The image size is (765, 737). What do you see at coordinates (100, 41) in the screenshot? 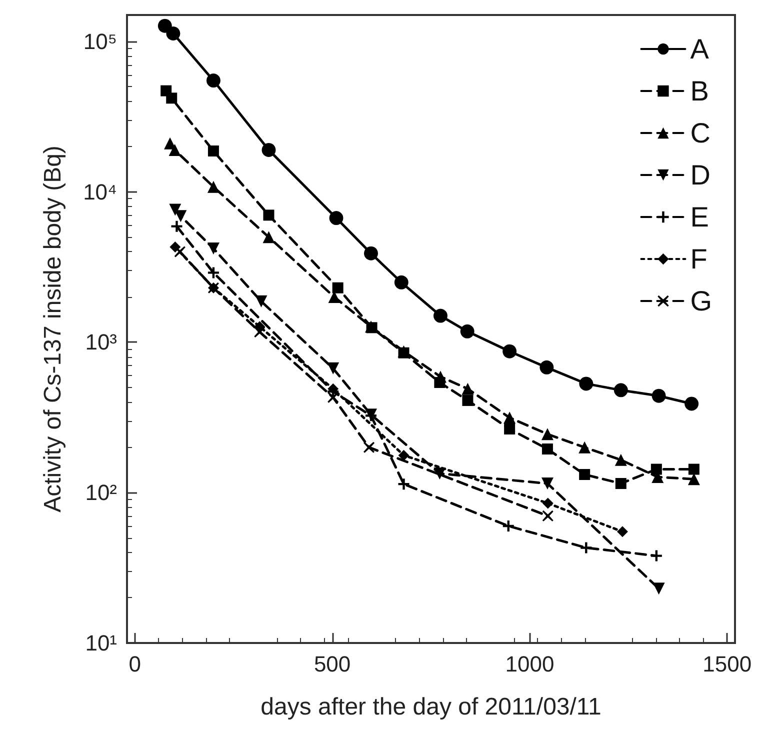
I see `y-tick-label: 10⁵` at bounding box center [100, 41].